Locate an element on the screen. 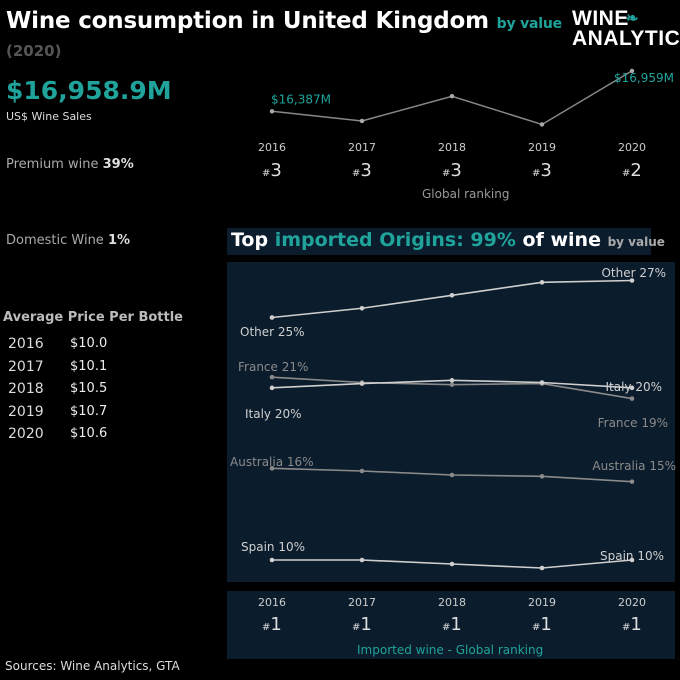 Image resolution: width=680 pixels, height=680 pixels. sales-value: $16,958.9M is located at coordinates (89, 90).